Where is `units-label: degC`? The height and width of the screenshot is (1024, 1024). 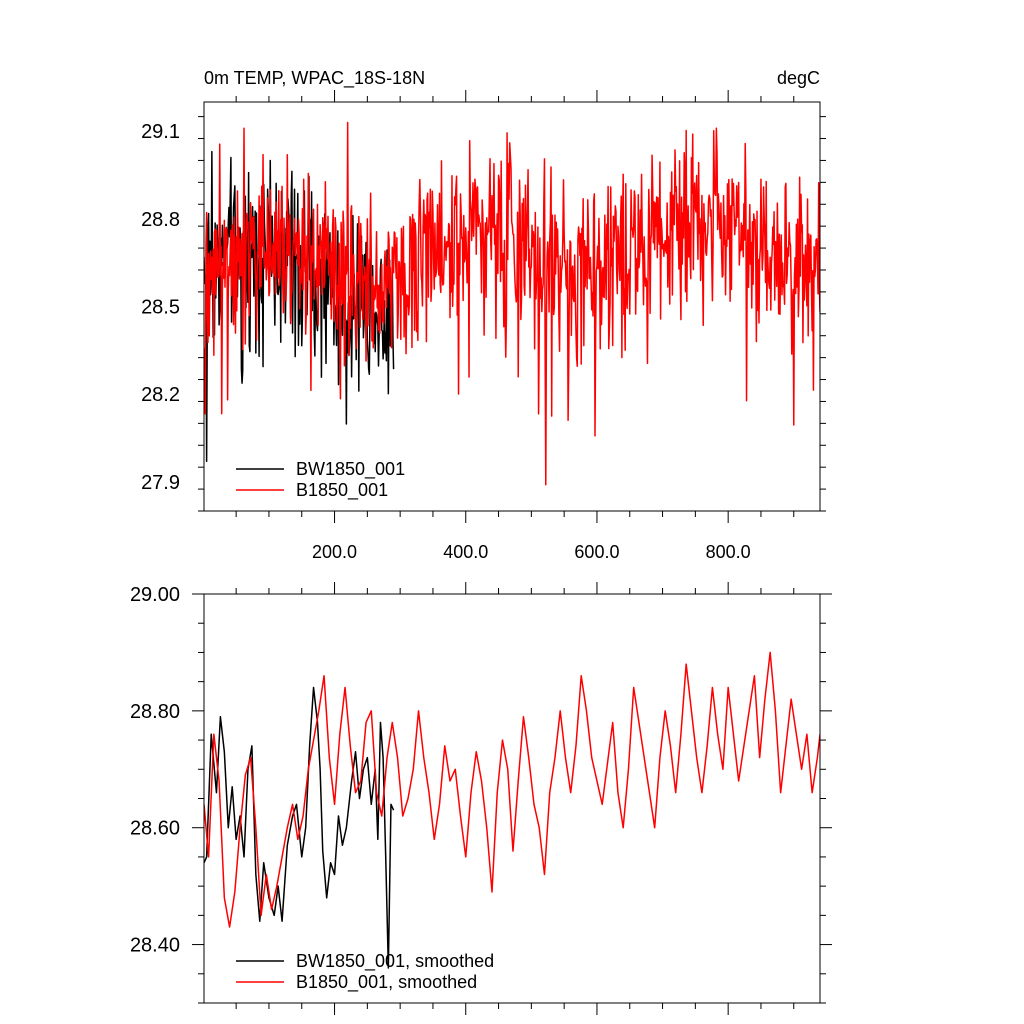
units-label: degC is located at coordinates (798, 78).